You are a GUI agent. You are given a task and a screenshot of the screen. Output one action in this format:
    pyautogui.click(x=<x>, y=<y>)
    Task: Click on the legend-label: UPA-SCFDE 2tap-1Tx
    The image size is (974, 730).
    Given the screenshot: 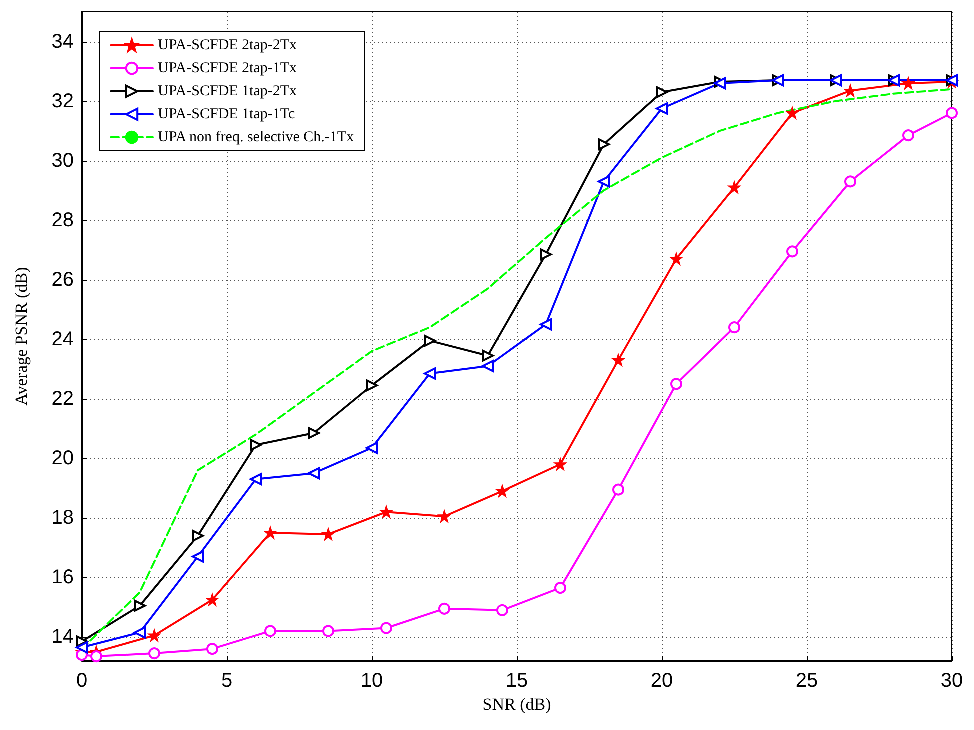 What is the action you would take?
    pyautogui.click(x=228, y=68)
    